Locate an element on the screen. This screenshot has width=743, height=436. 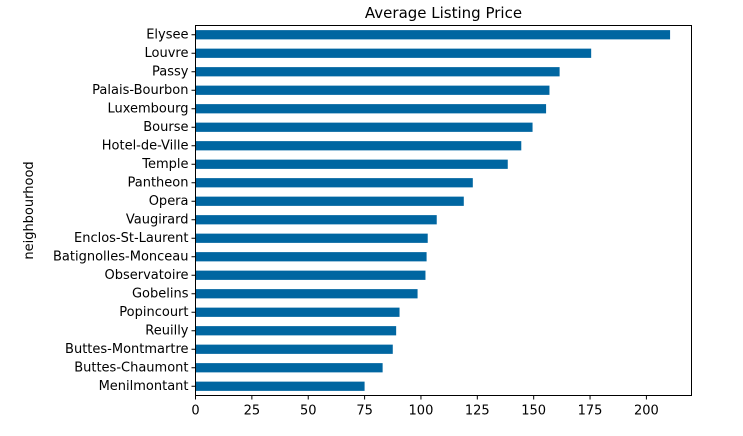
x-ticks: 0 25 50 75 100 125 150 175 200 is located at coordinates (425, 407).